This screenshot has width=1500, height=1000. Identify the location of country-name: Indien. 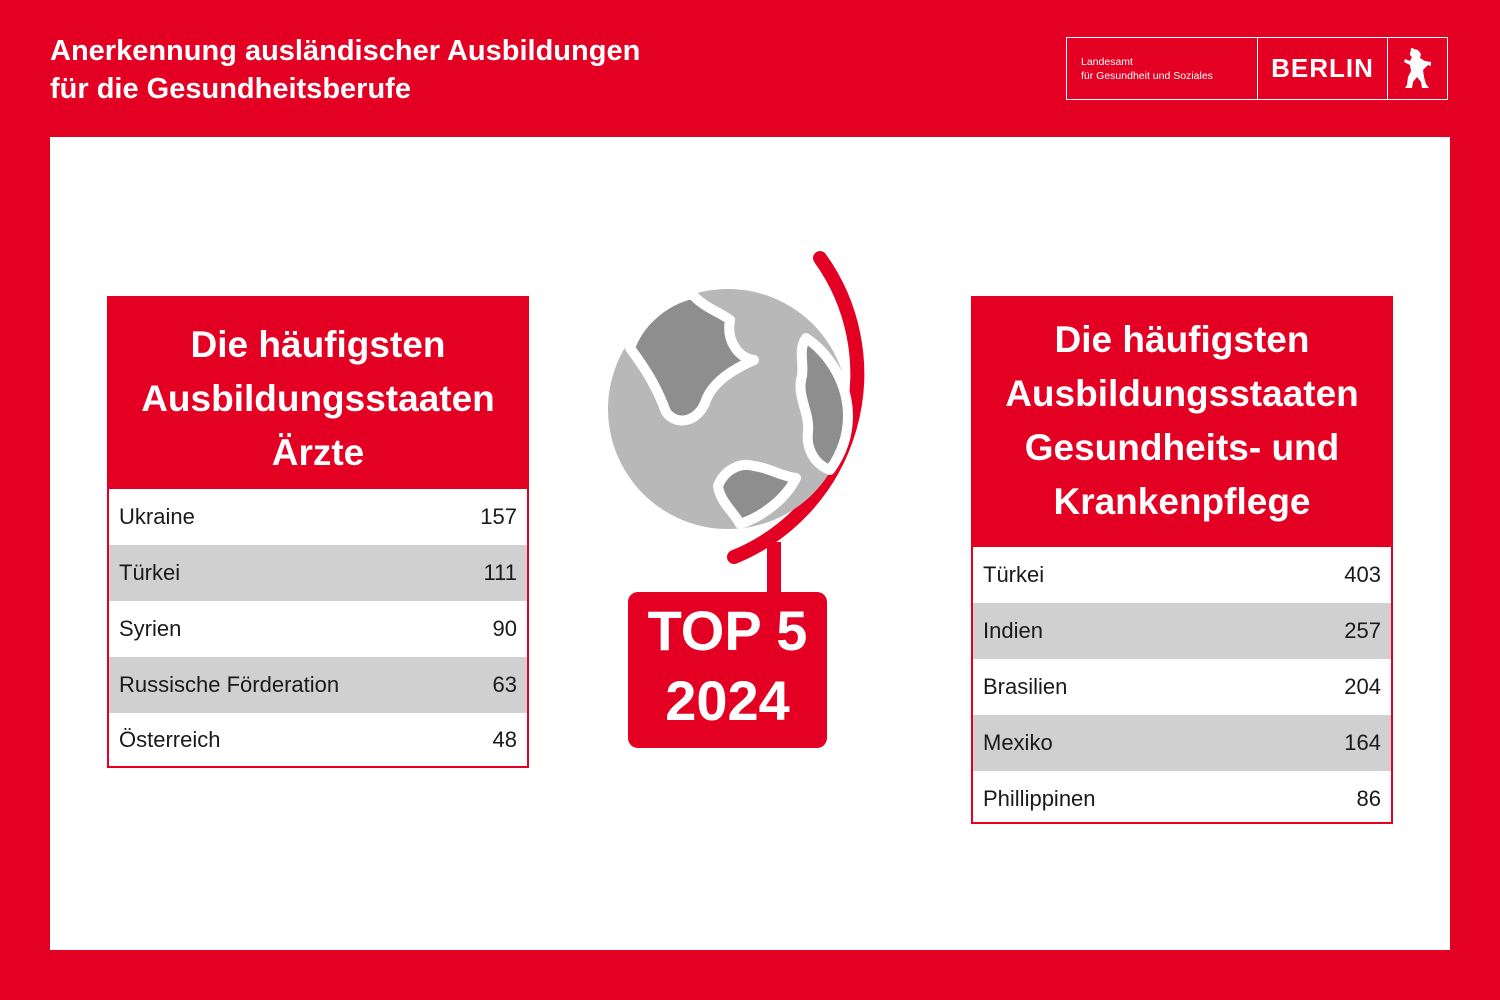
(1013, 630).